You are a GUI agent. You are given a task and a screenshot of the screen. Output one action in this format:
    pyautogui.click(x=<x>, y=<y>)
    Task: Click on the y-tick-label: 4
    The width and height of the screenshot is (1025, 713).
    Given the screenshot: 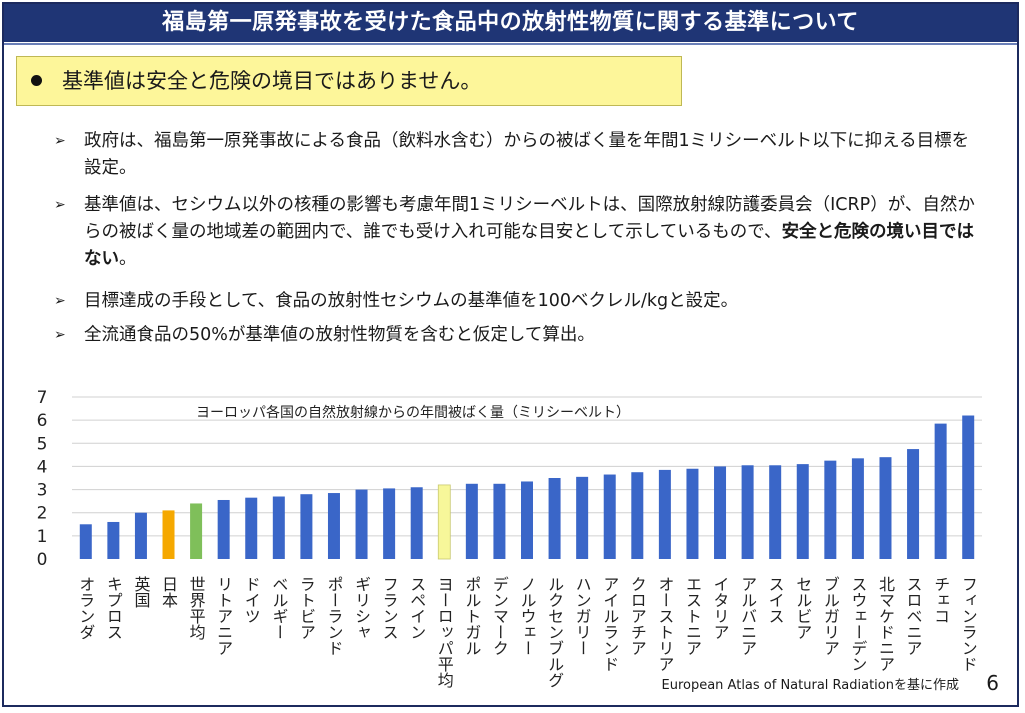 What is the action you would take?
    pyautogui.click(x=42, y=467)
    